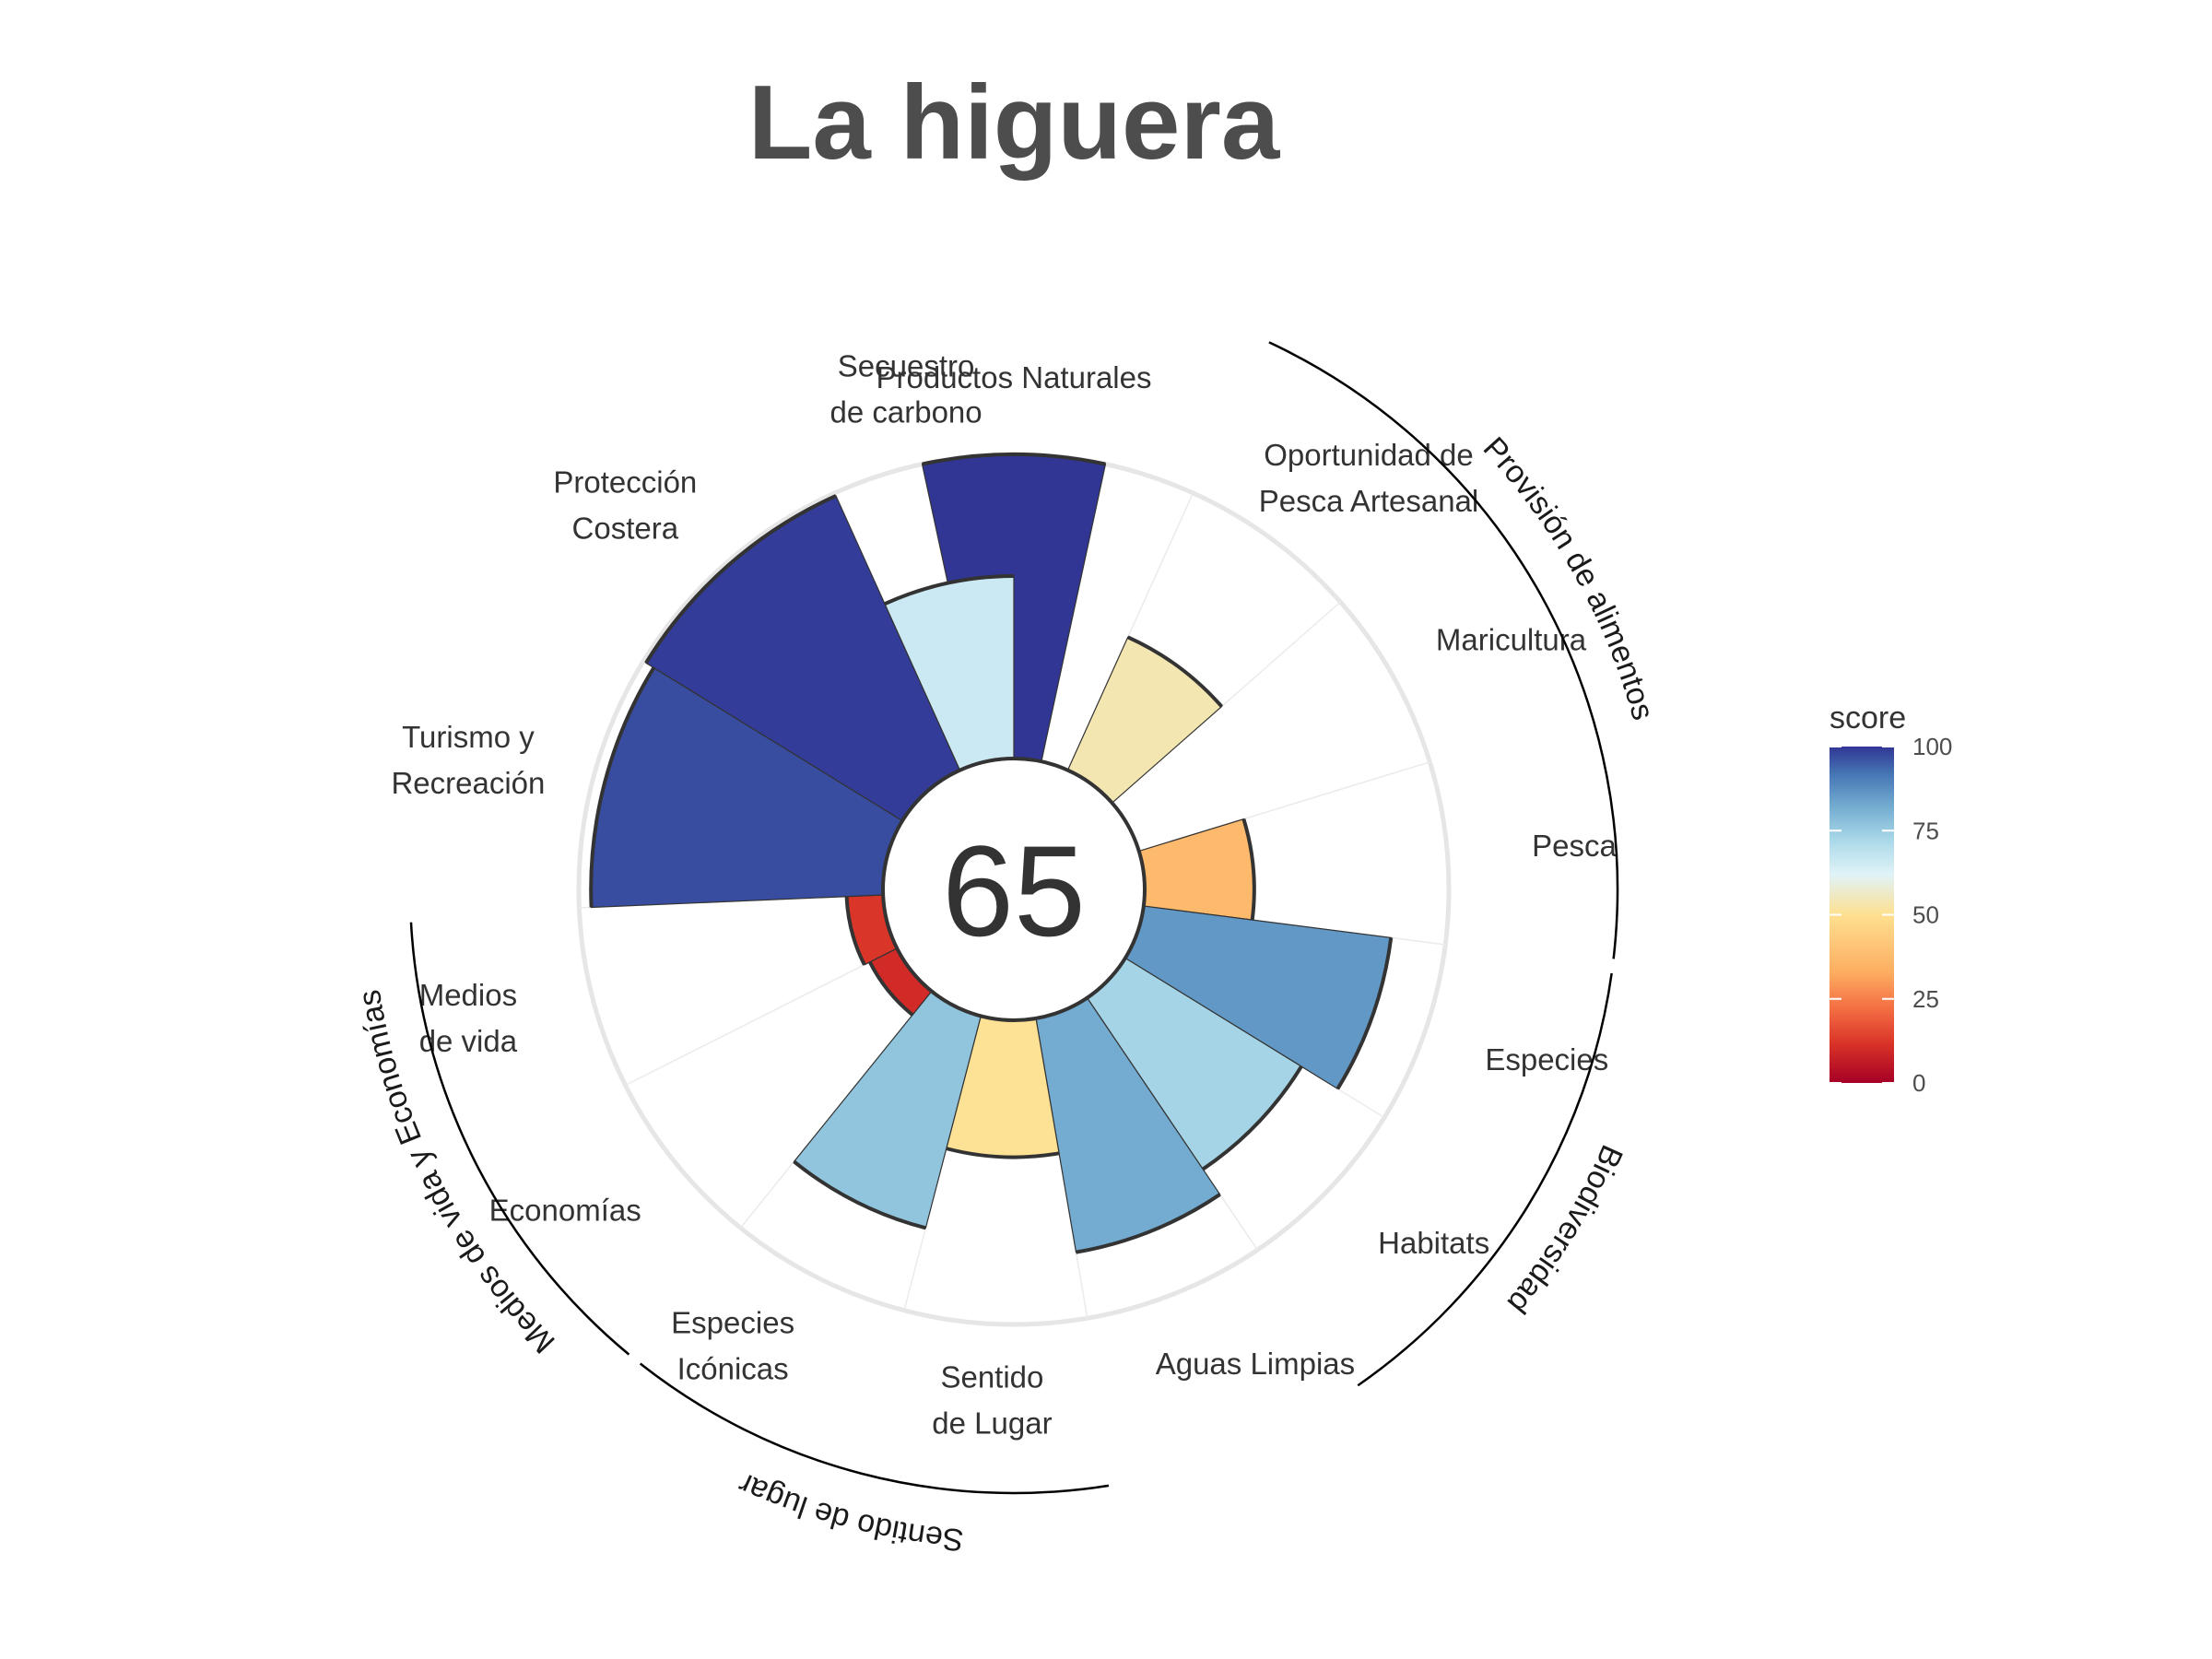 The height and width of the screenshot is (1659, 2212). What do you see at coordinates (1368, 478) in the screenshot?
I see `petal-label: Oportunidad de Pesca Artesanal` at bounding box center [1368, 478].